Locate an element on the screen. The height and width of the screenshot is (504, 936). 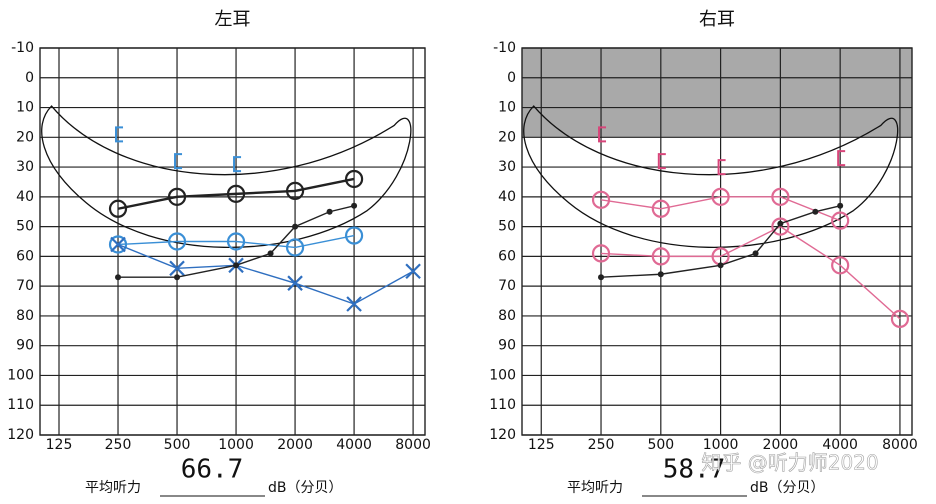
y-tick-label: 120 is located at coordinates (20, 435).